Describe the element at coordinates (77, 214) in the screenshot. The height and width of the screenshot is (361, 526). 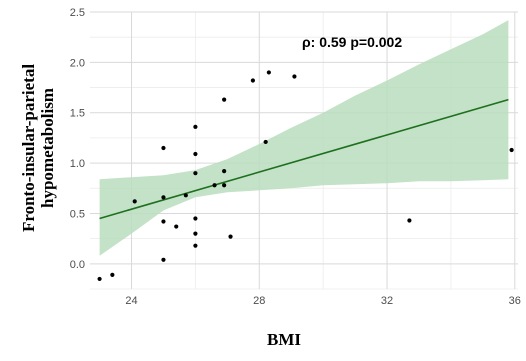
I see `y-tick-label: 0.5` at that location.